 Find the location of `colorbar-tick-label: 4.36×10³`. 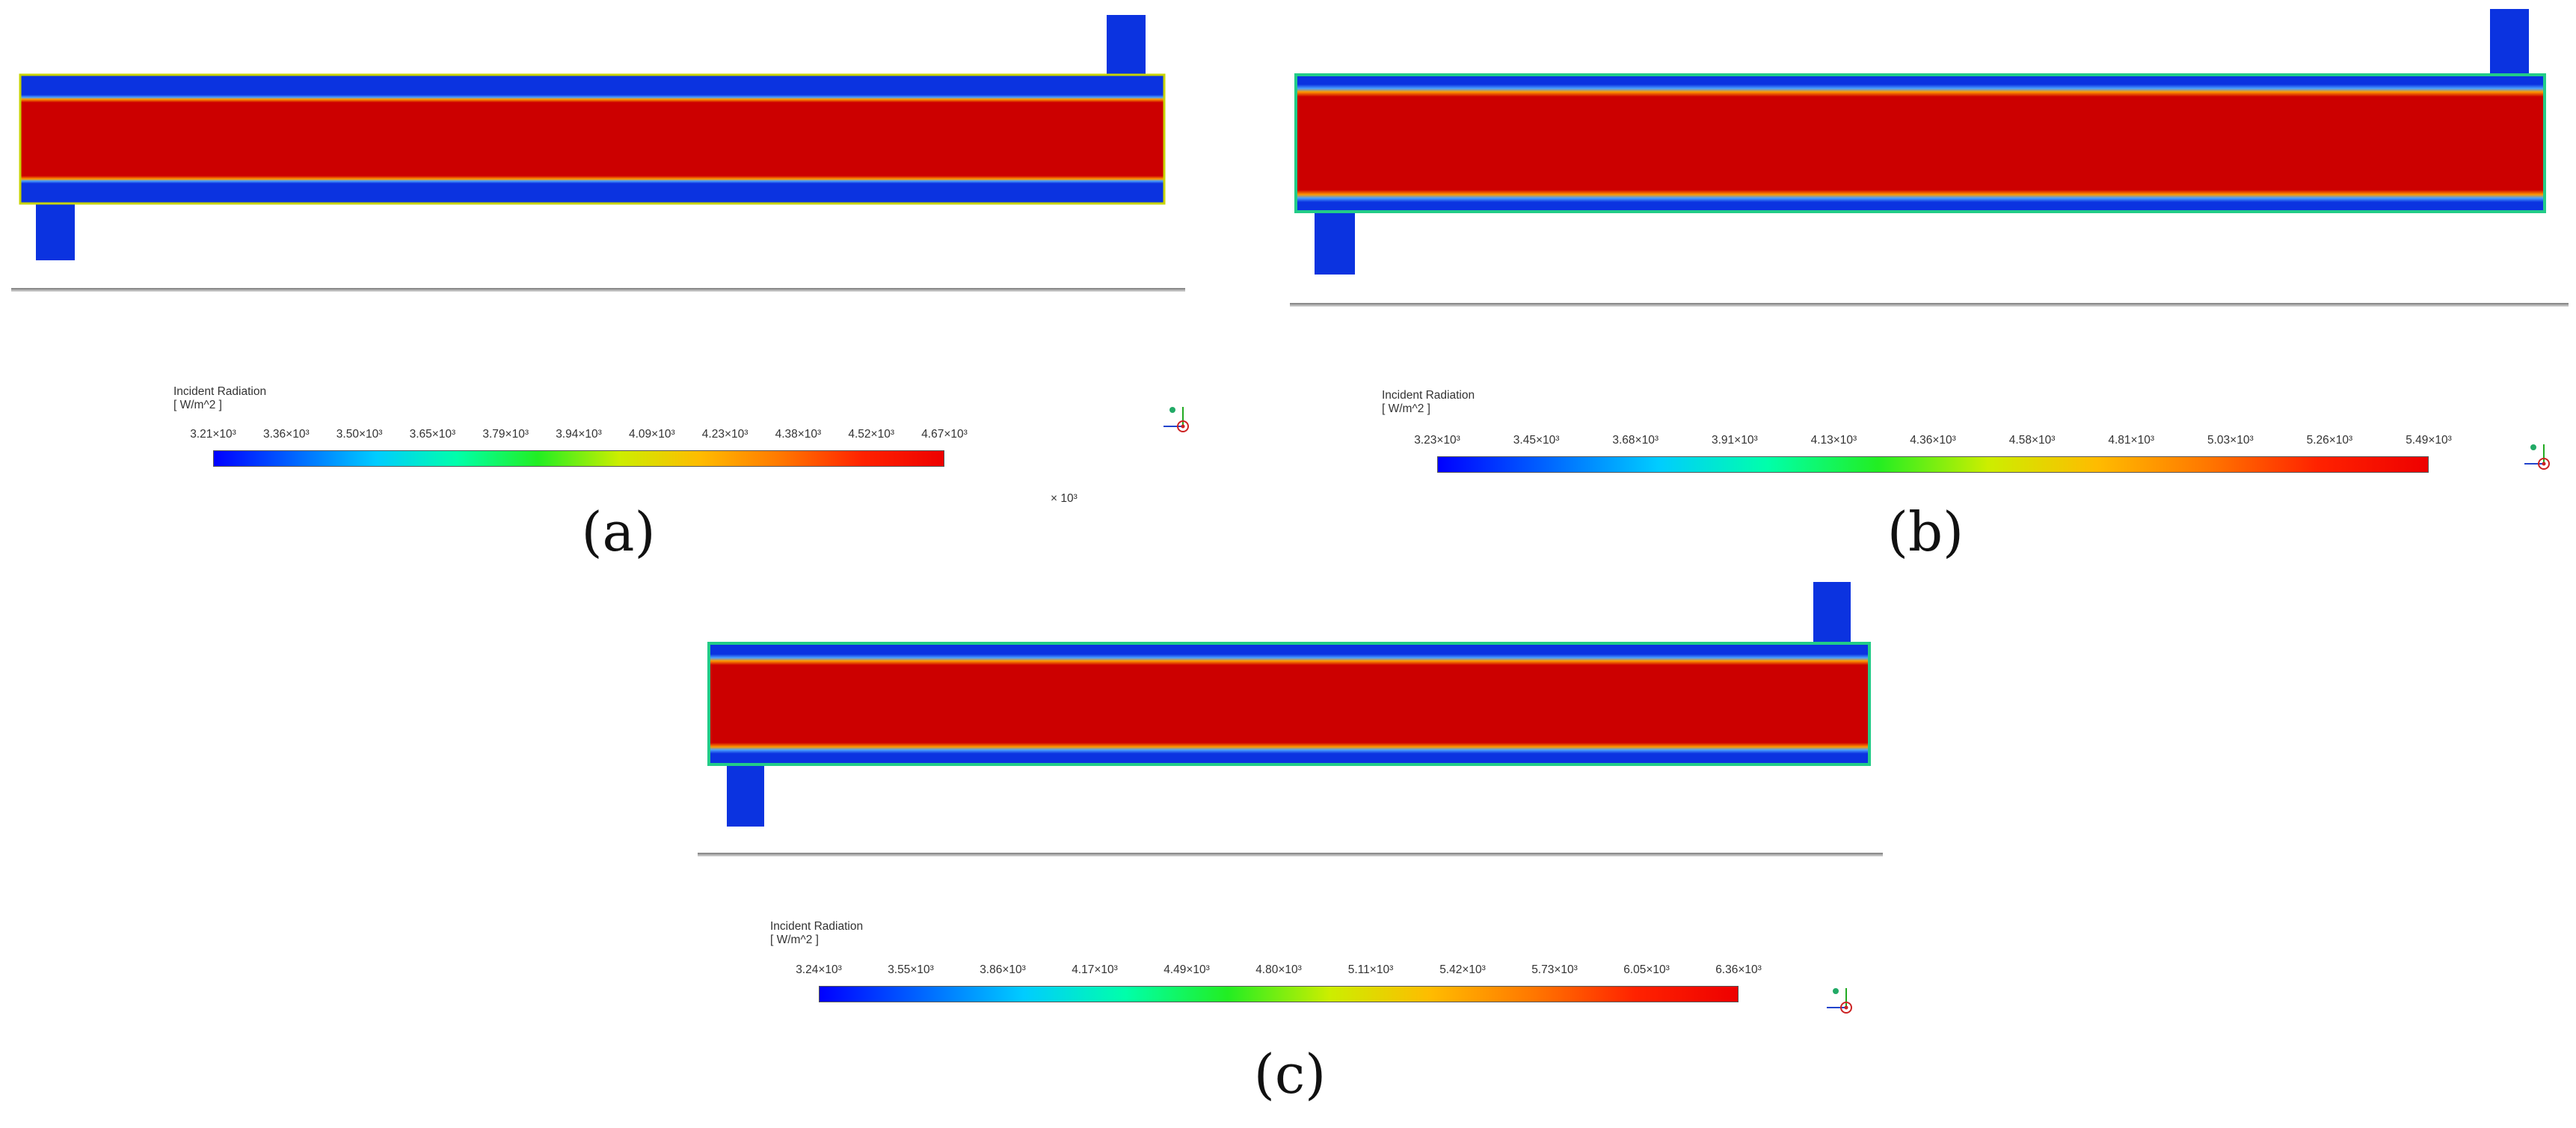

colorbar-tick-label: 4.36×10³ is located at coordinates (1933, 441).